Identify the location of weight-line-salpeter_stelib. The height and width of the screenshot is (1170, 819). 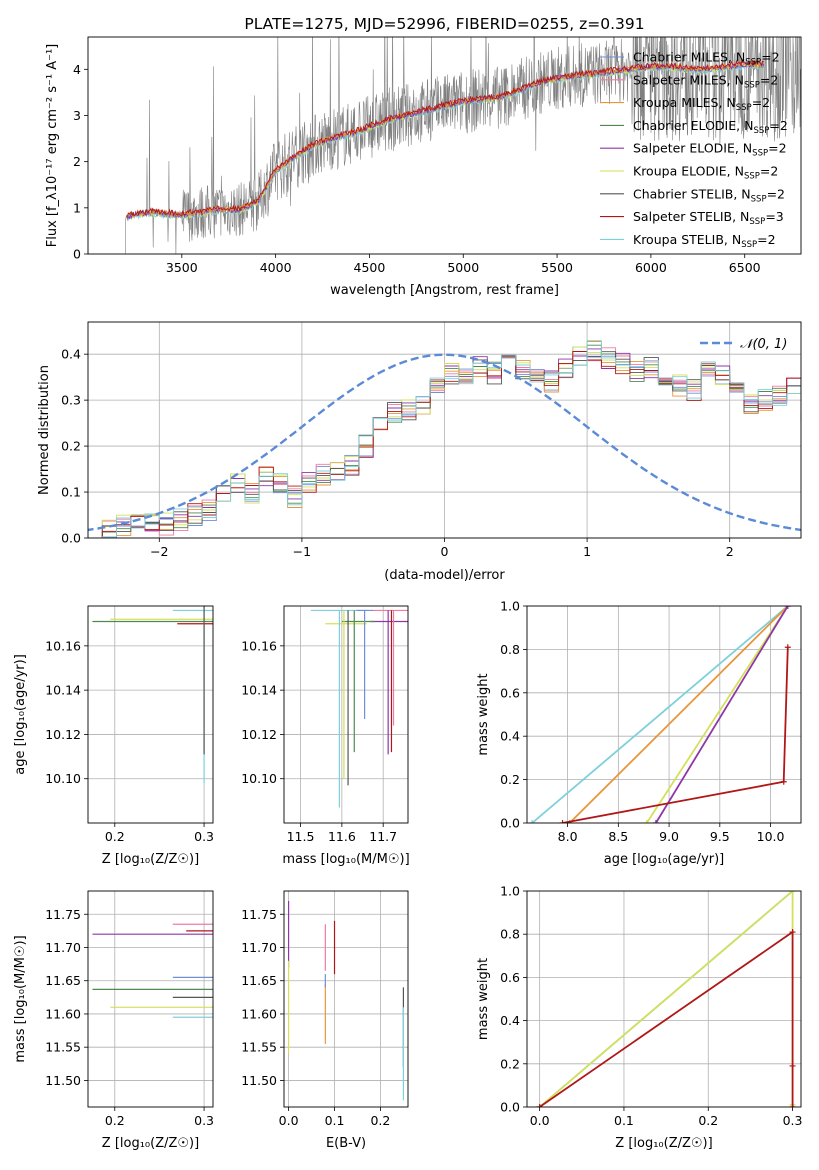
(666, 1018).